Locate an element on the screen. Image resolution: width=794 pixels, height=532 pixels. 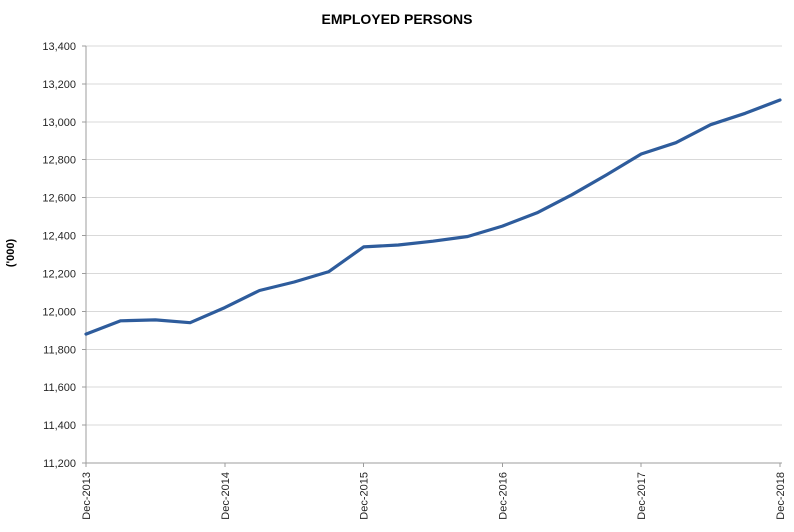
y-tick-label: 13,400 is located at coordinates (59, 47).